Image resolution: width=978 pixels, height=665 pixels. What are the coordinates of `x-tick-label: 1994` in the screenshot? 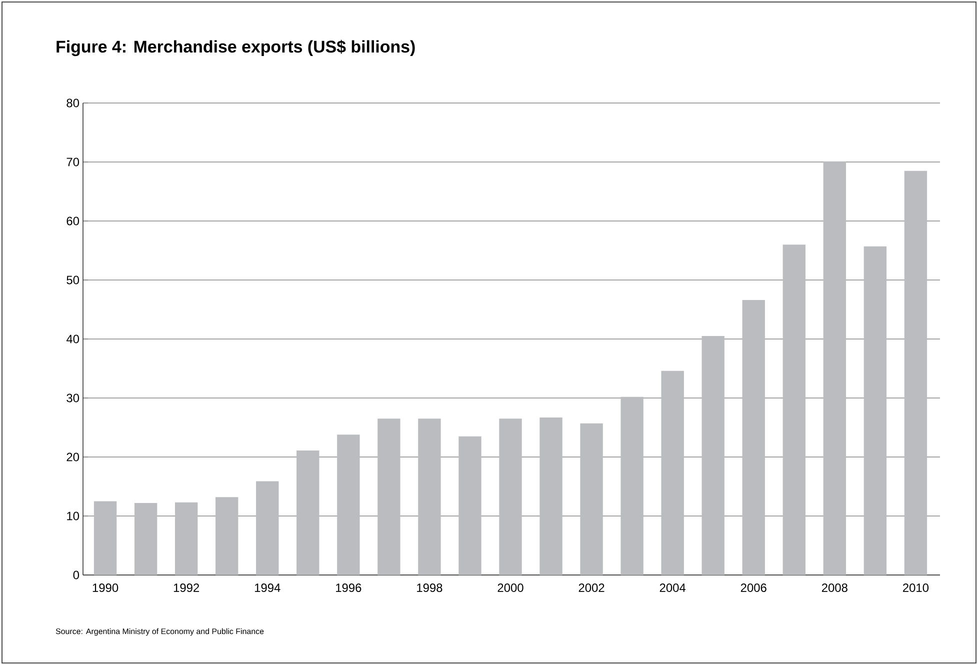 It's located at (267, 588).